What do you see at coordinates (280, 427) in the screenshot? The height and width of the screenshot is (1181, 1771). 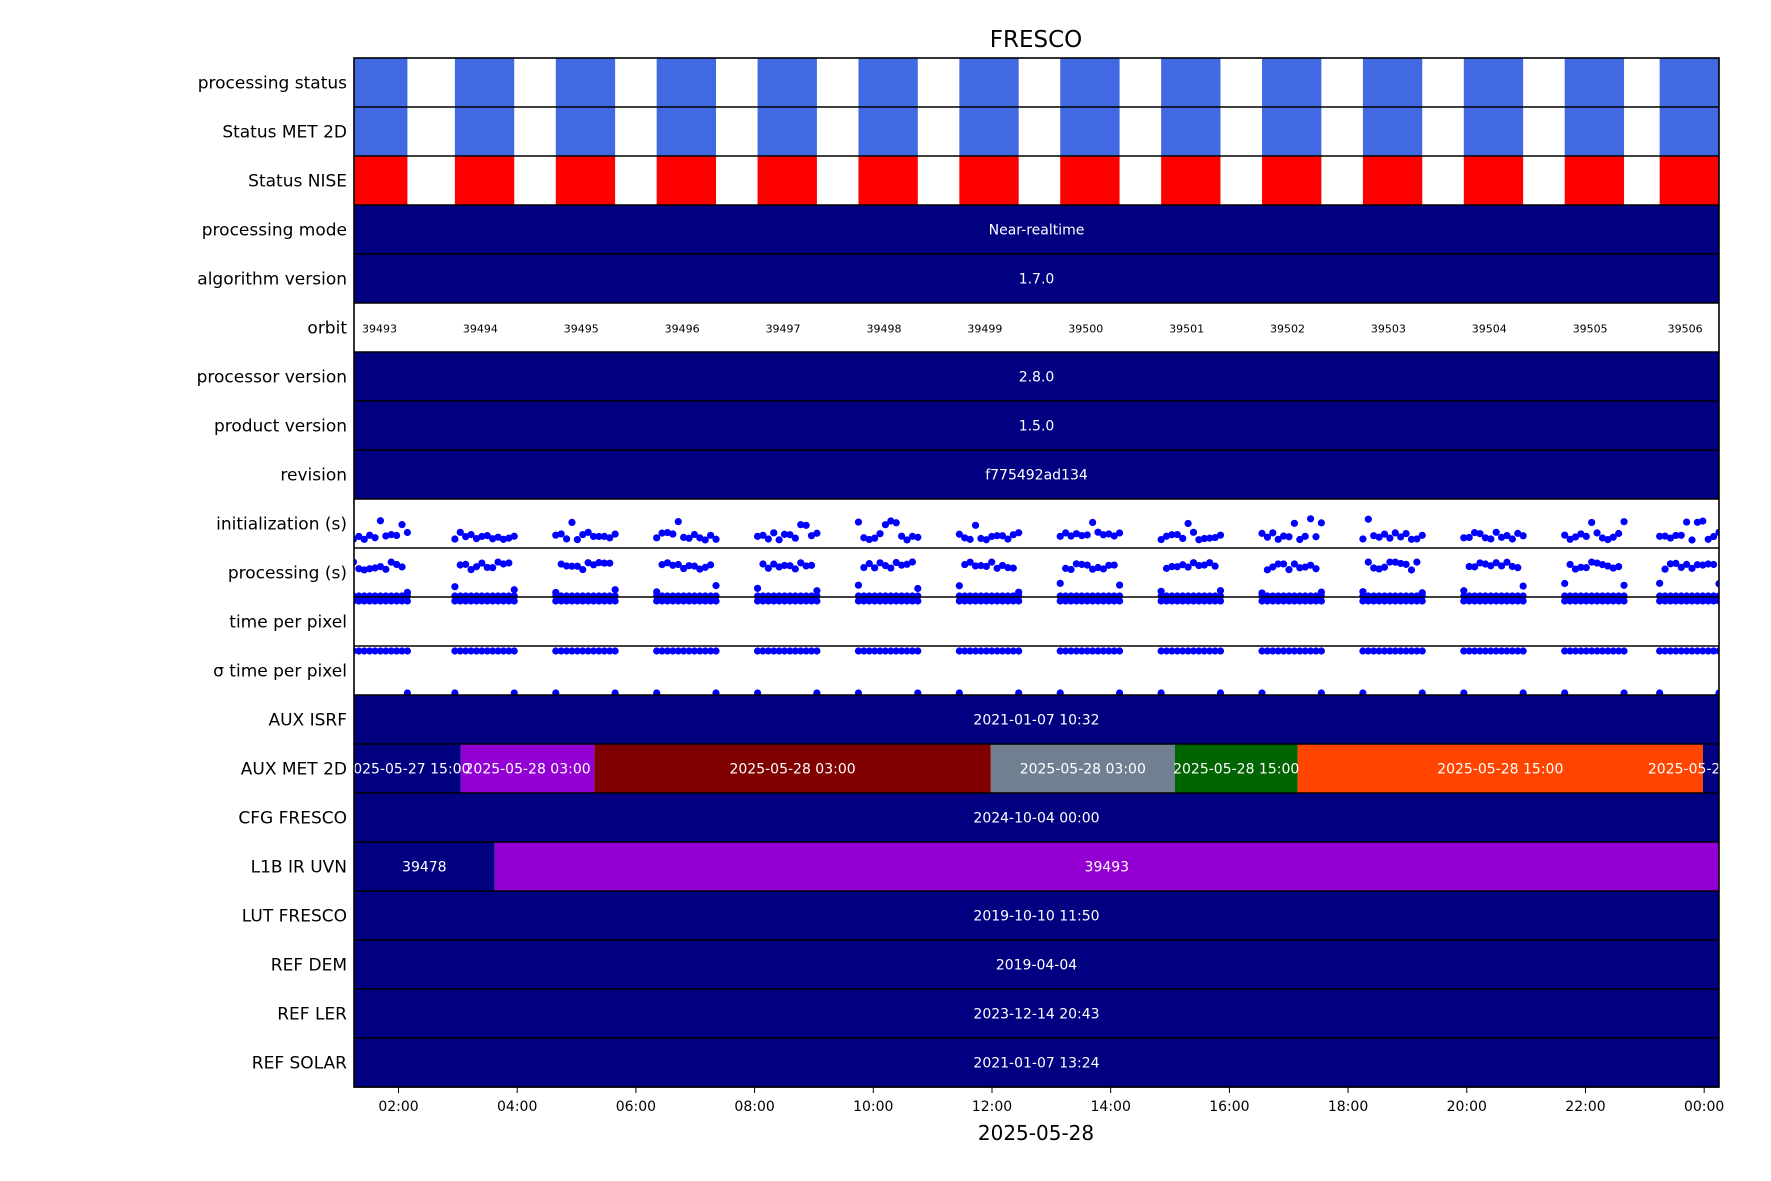 I see `row-label-product-version: product version` at bounding box center [280, 427].